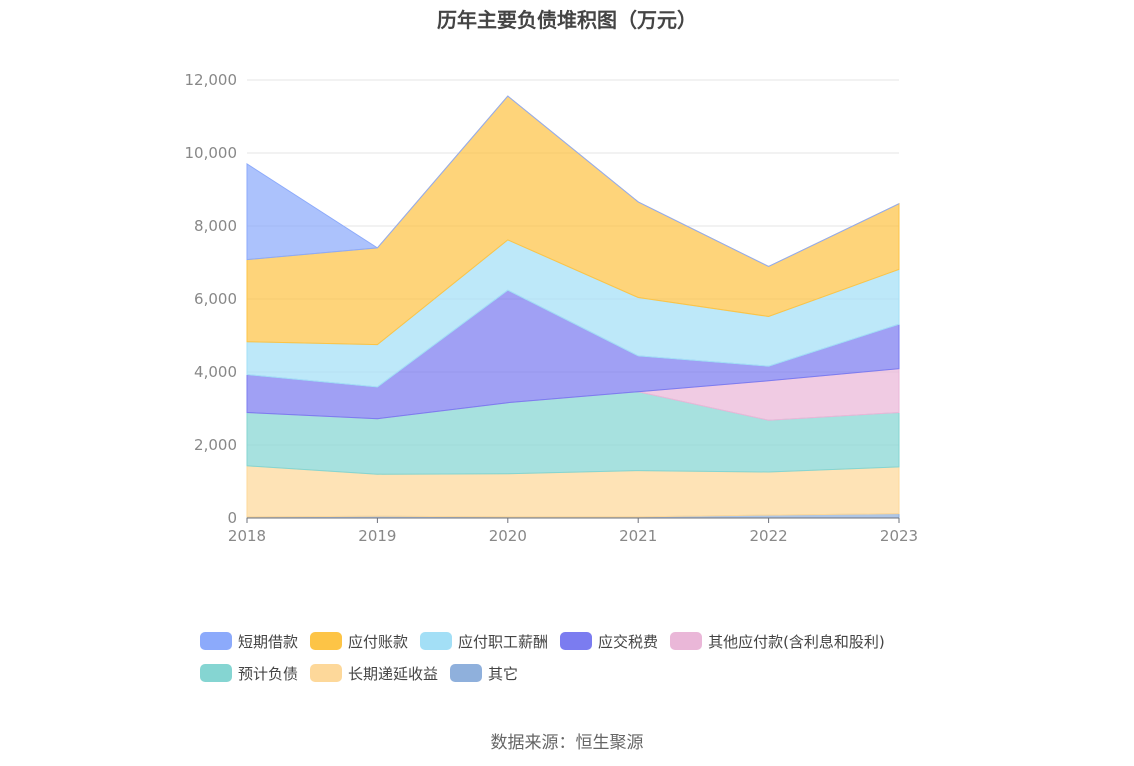 The width and height of the screenshot is (1134, 766). Describe the element at coordinates (484, 673) in the screenshot. I see `legend-item: 其它` at that location.